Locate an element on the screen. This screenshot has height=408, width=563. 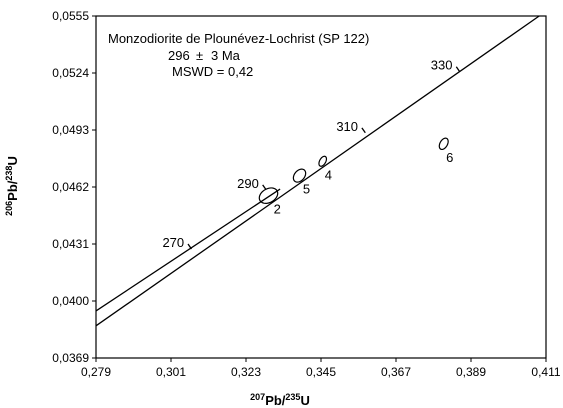
x-tick-label: 0,323 is located at coordinates (246, 372).